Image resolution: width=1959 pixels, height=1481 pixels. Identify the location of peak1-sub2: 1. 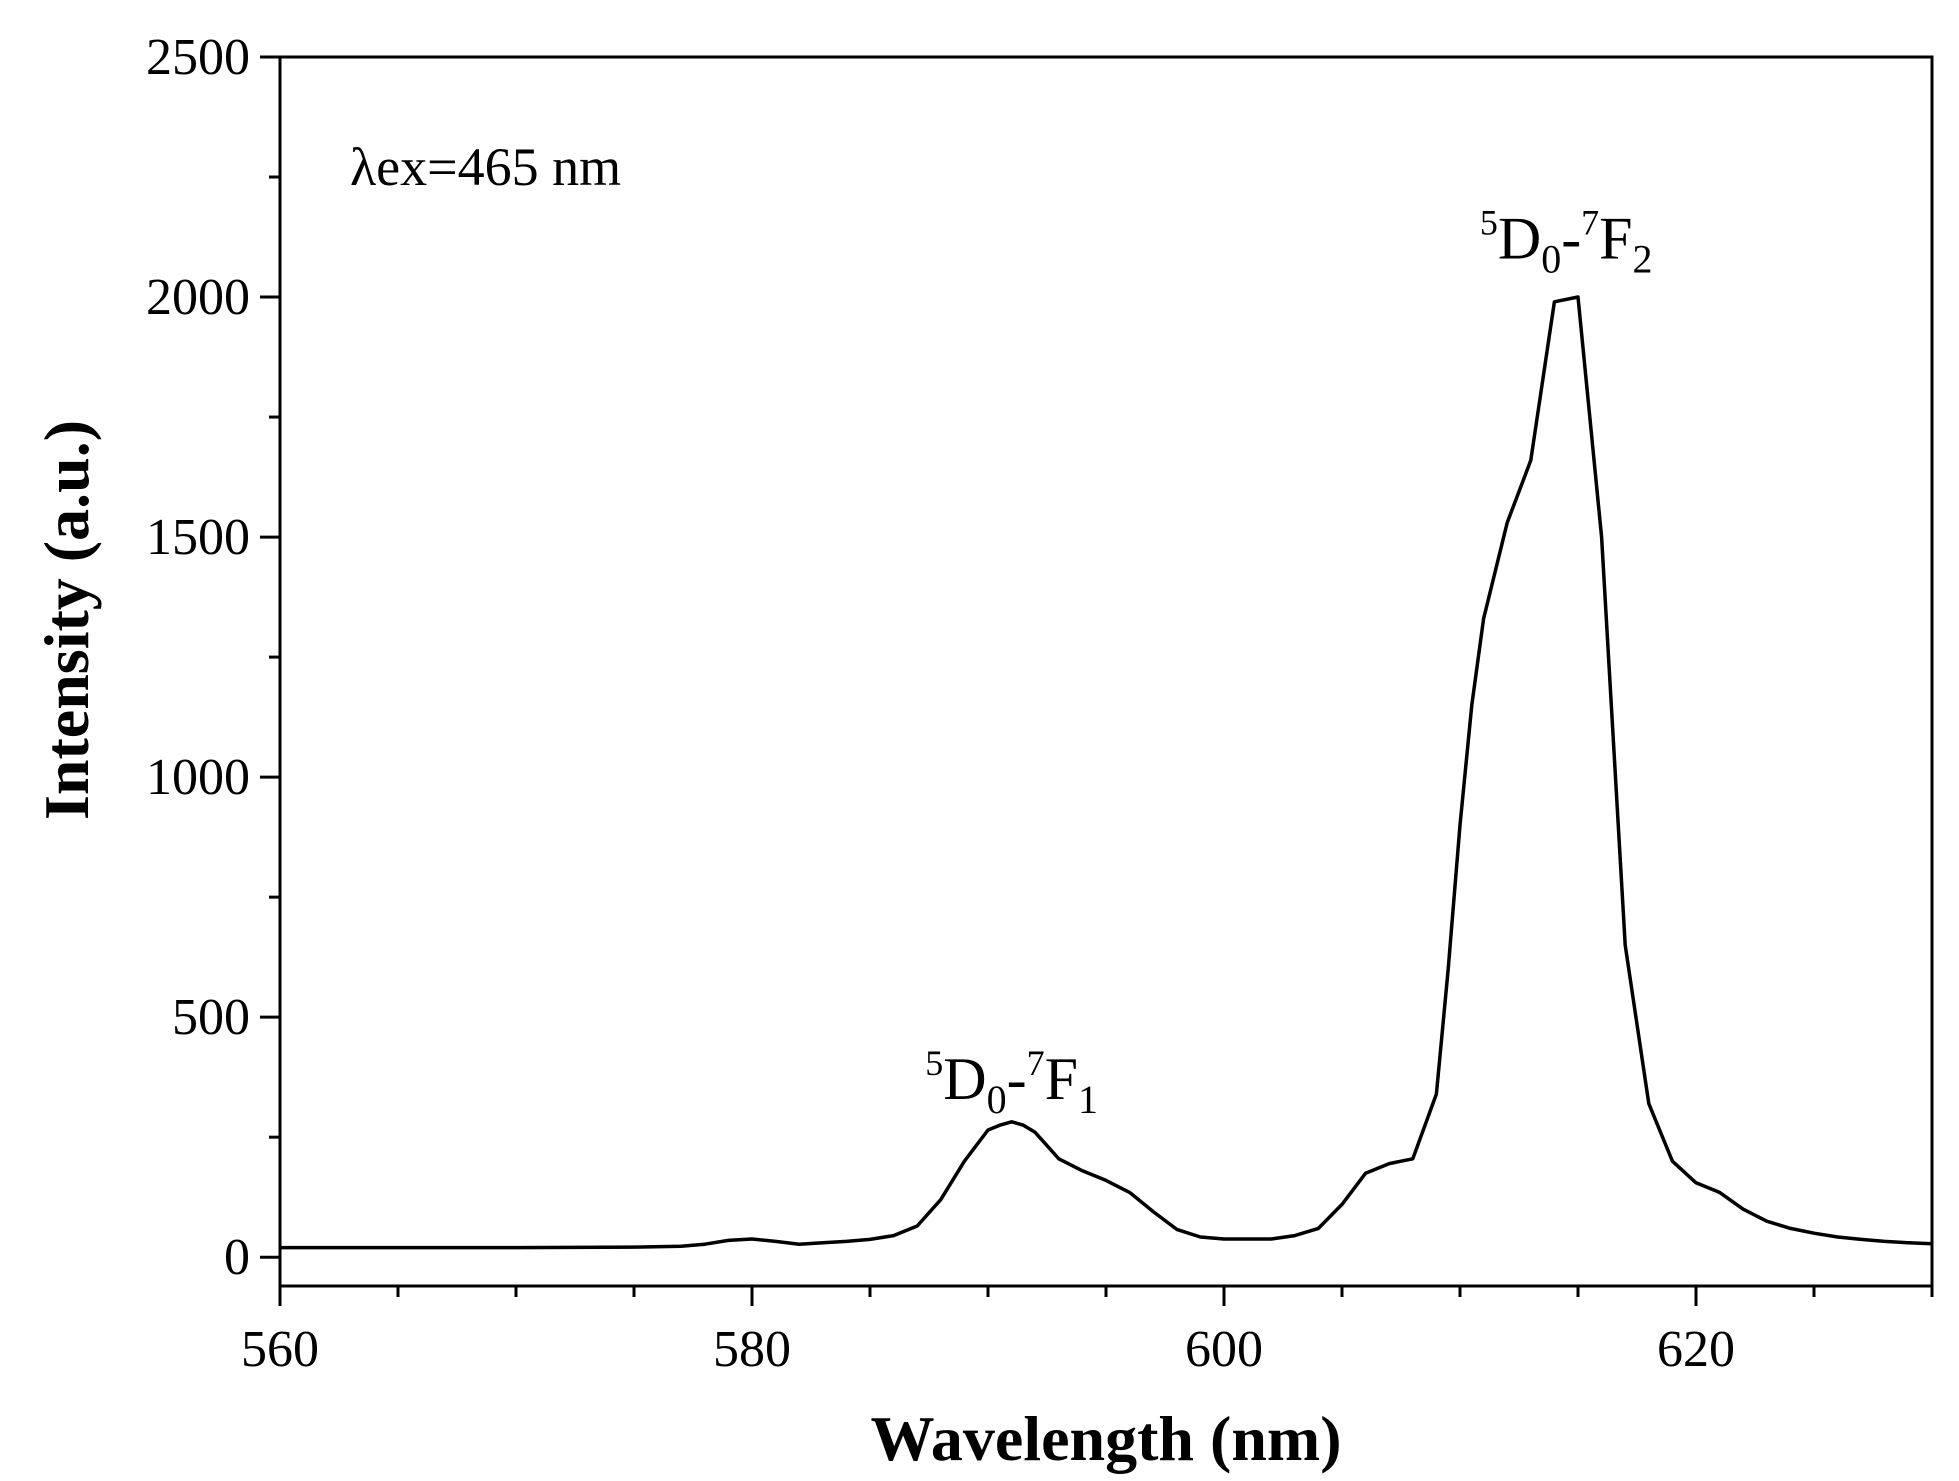
(1088, 1099).